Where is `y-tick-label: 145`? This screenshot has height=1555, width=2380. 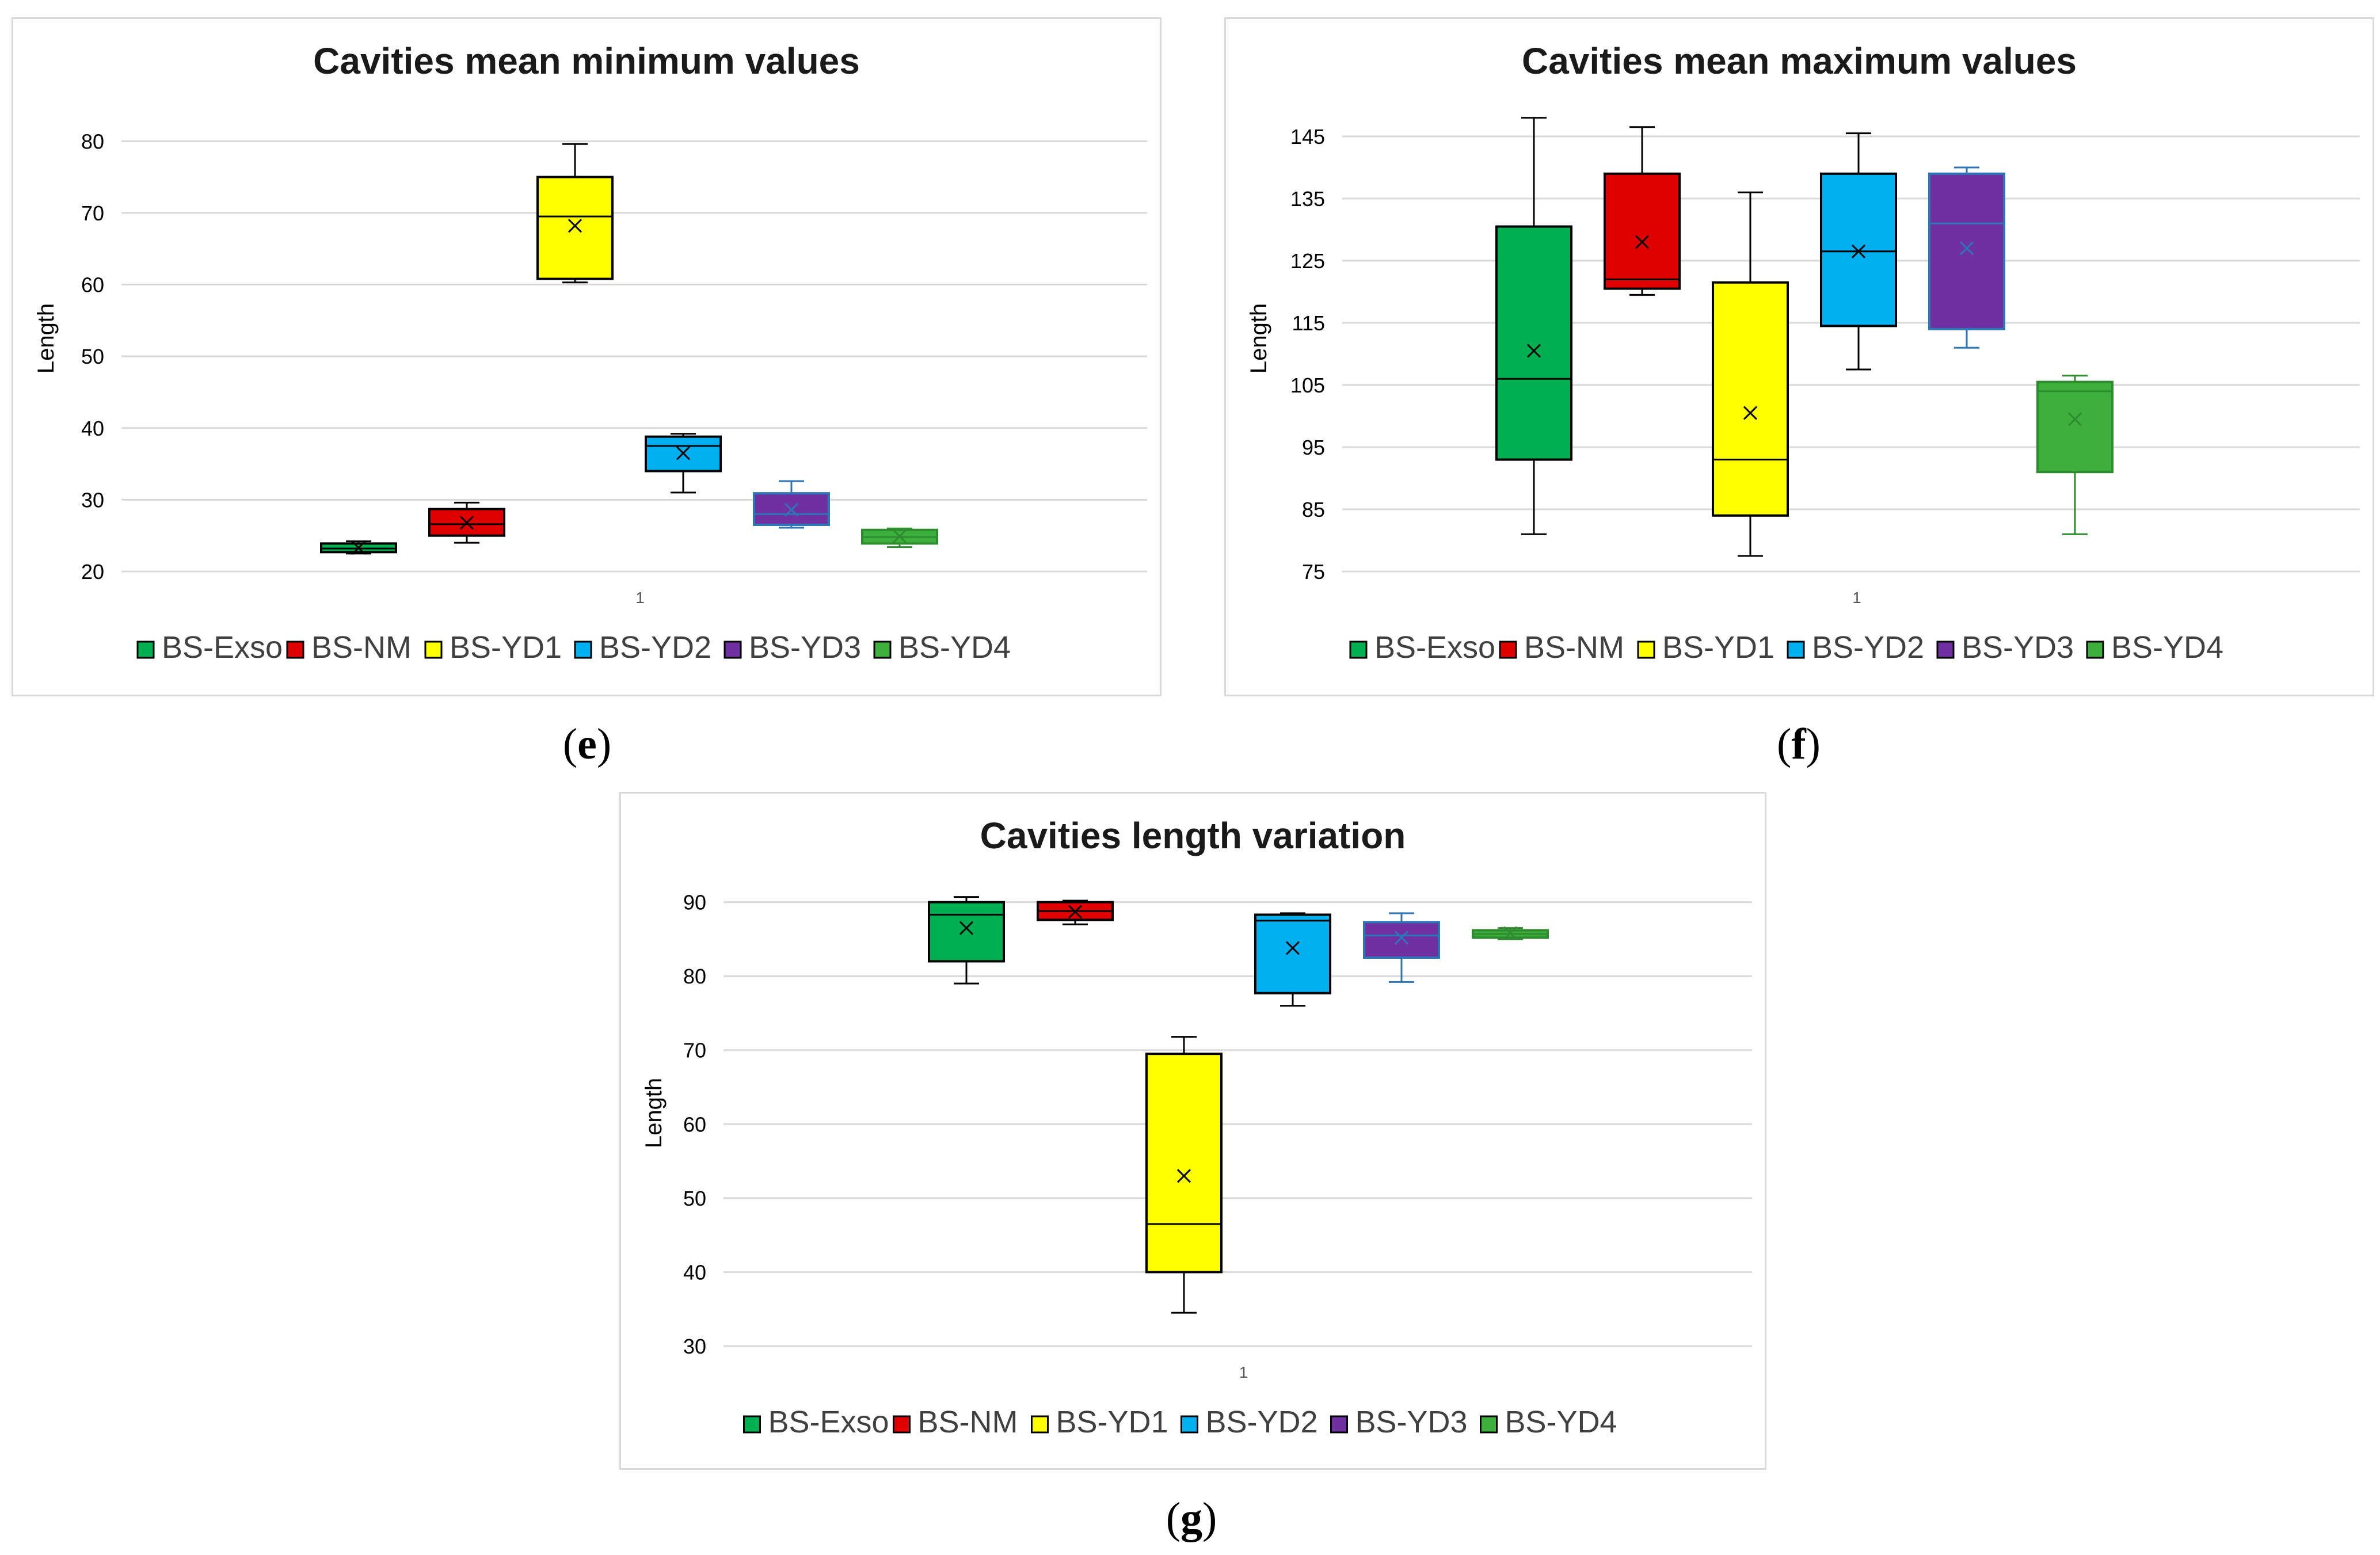
y-tick-label: 145 is located at coordinates (1307, 137).